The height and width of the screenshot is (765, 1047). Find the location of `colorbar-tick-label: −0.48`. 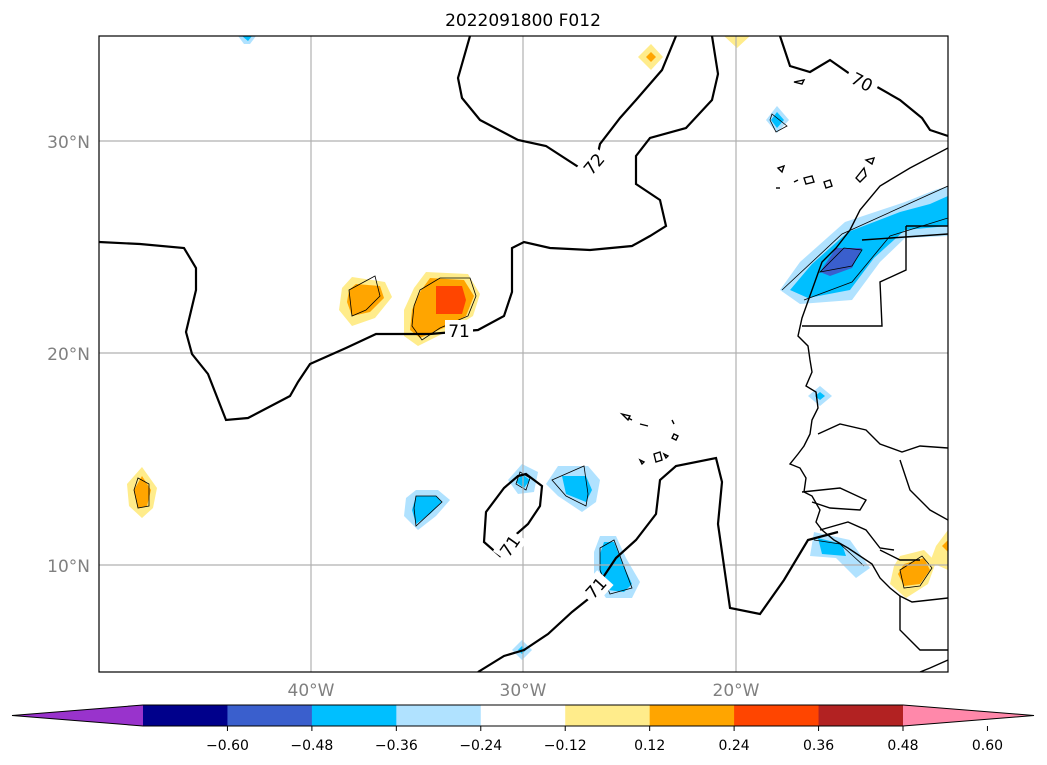

colorbar-tick-label: −0.48 is located at coordinates (311, 746).